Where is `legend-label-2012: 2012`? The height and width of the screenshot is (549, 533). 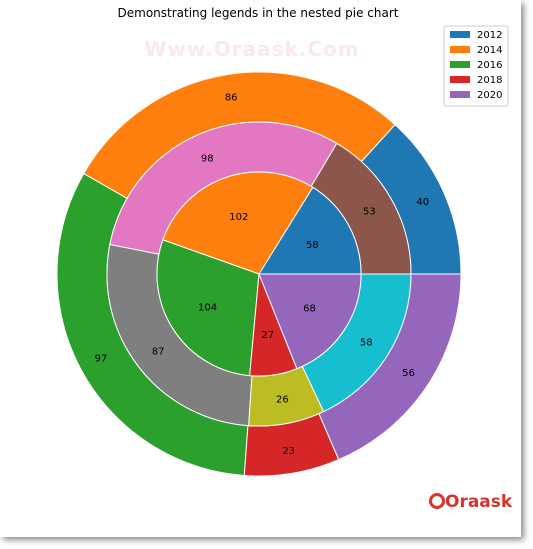 legend-label-2012: 2012 is located at coordinates (489, 35).